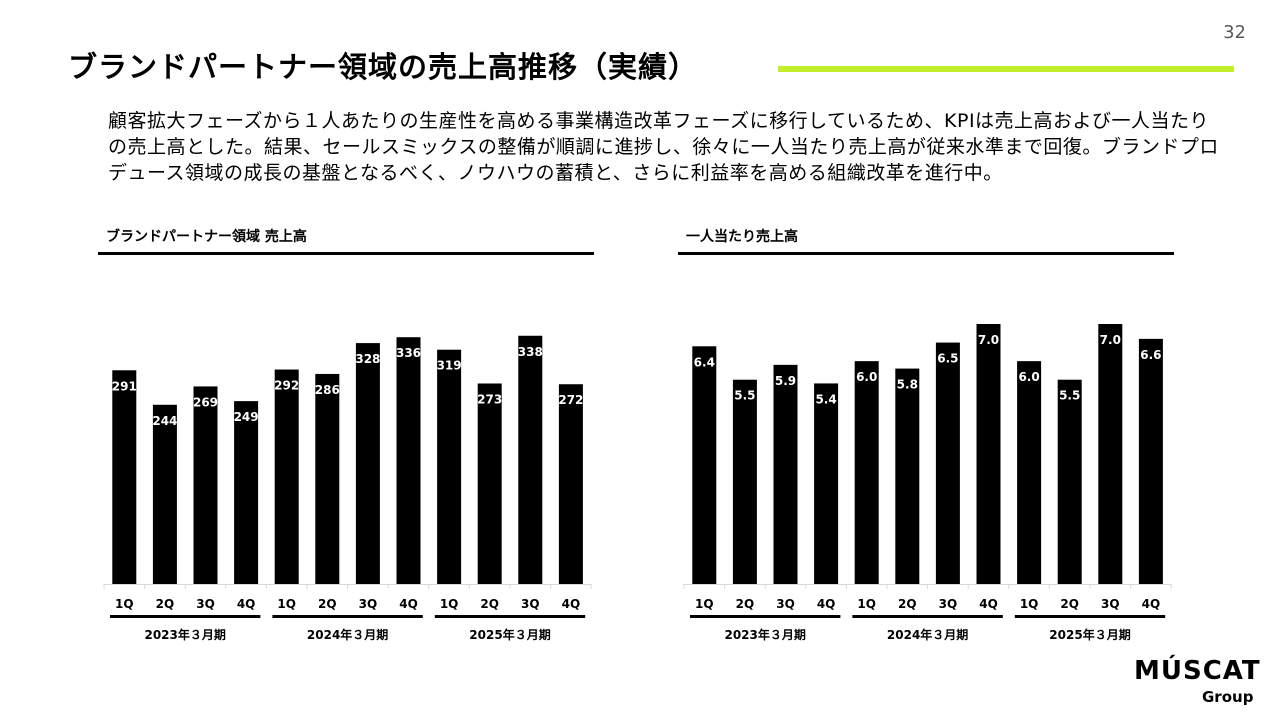 Image resolution: width=1280 pixels, height=720 pixels. I want to click on chart-title: 一人当たり売上高, so click(742, 237).